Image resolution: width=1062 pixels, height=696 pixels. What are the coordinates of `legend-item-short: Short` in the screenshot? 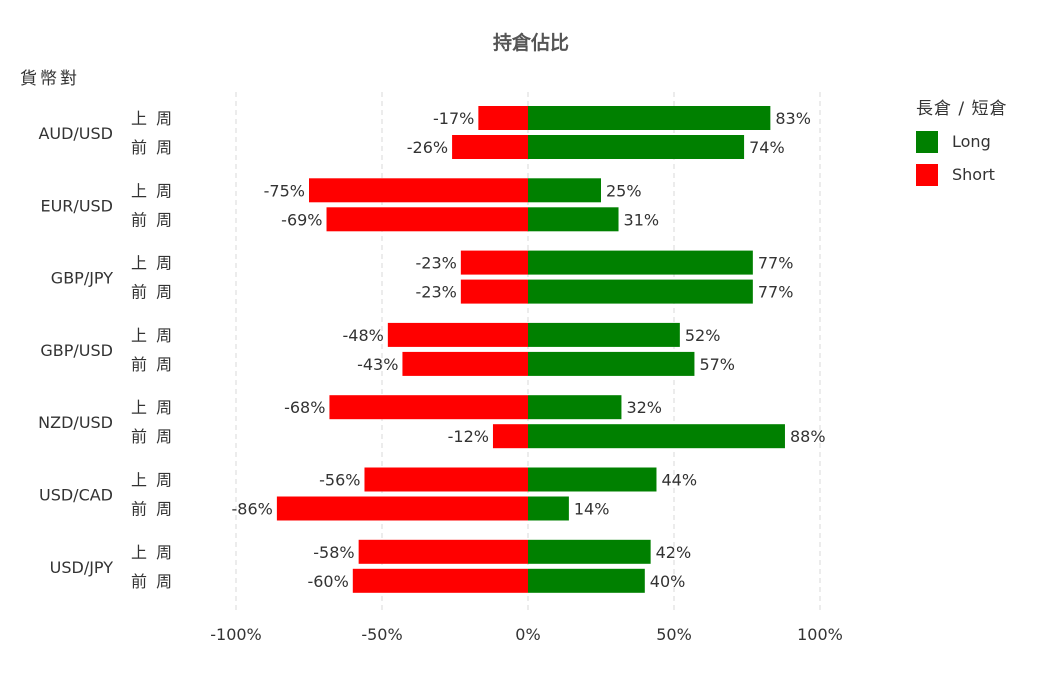 It's located at (962, 174).